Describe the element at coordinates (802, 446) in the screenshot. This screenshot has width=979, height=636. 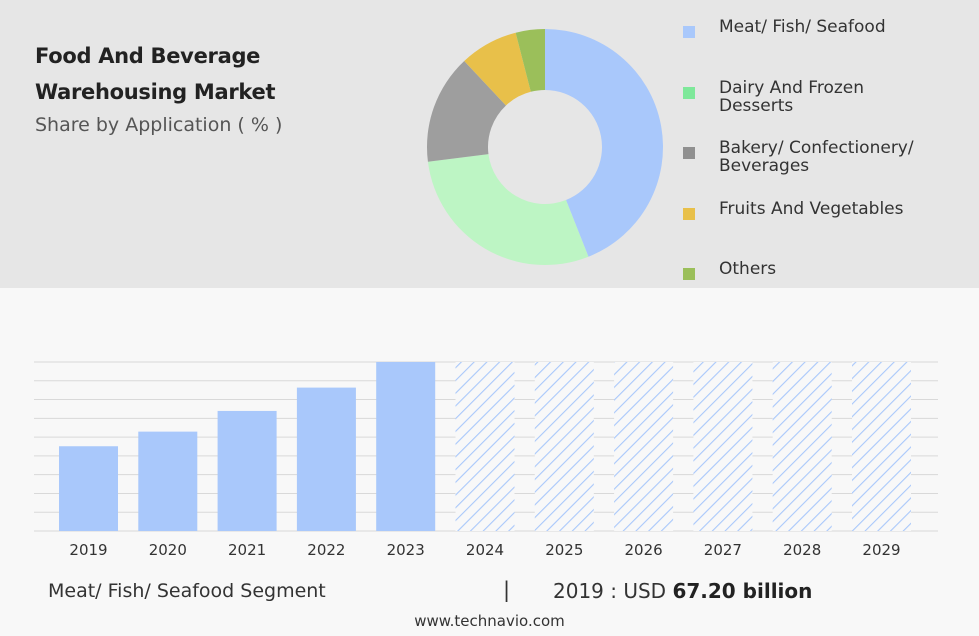
I see `forecast-bar-2028` at that location.